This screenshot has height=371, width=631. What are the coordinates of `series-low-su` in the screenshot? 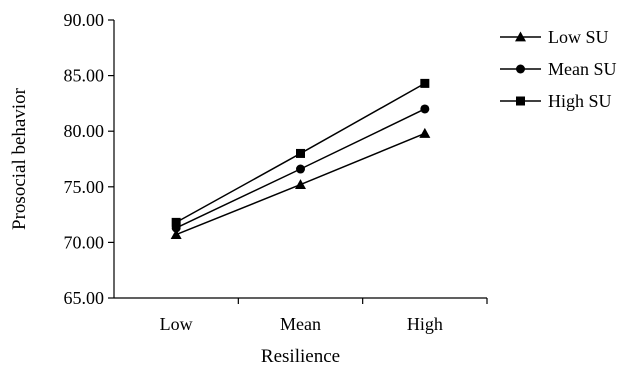 It's located at (300, 183).